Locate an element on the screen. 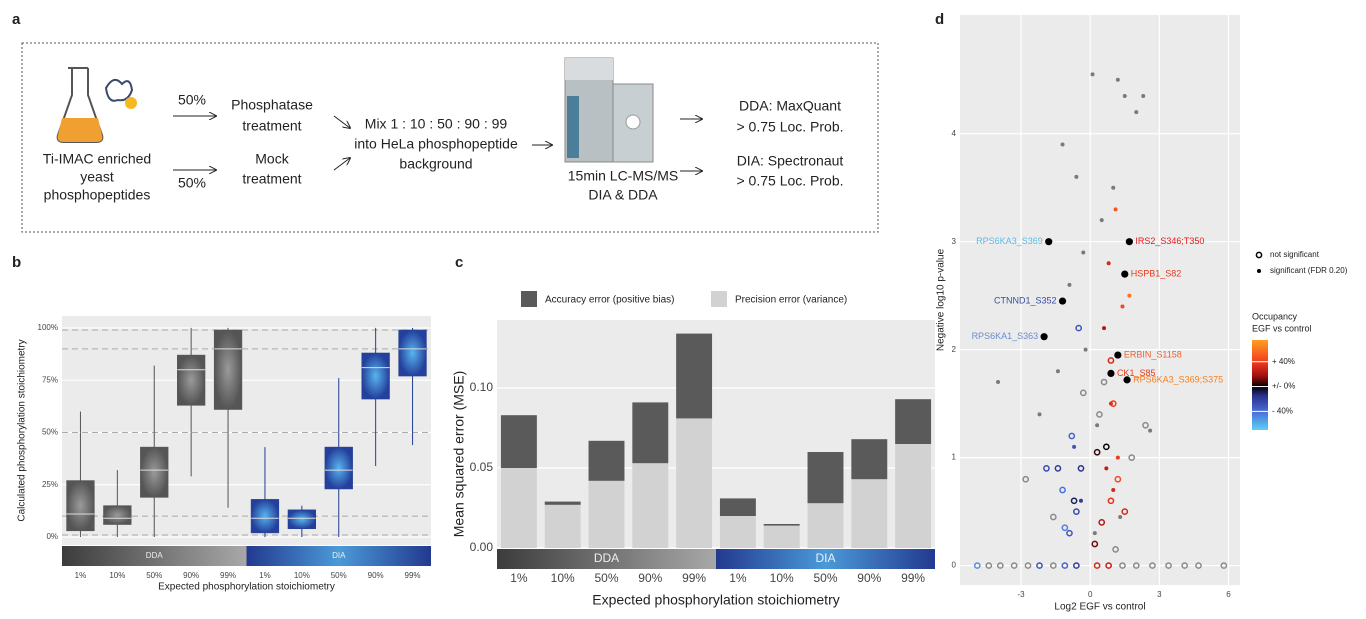 The image size is (1366, 619). colorbar-label: + 40% is located at coordinates (1283, 361).